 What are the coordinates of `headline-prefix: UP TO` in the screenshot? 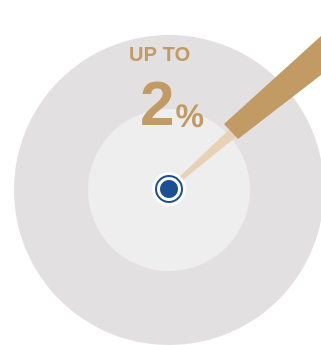 It's located at (160, 55).